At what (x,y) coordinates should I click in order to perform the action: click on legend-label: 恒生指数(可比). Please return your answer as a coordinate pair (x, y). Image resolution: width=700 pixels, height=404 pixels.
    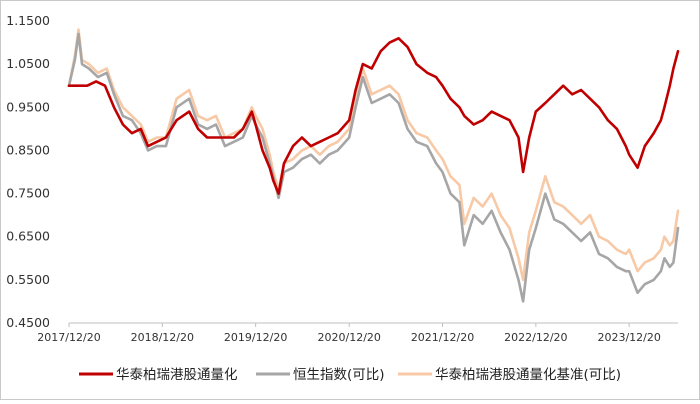
    Looking at the image, I should click on (339, 375).